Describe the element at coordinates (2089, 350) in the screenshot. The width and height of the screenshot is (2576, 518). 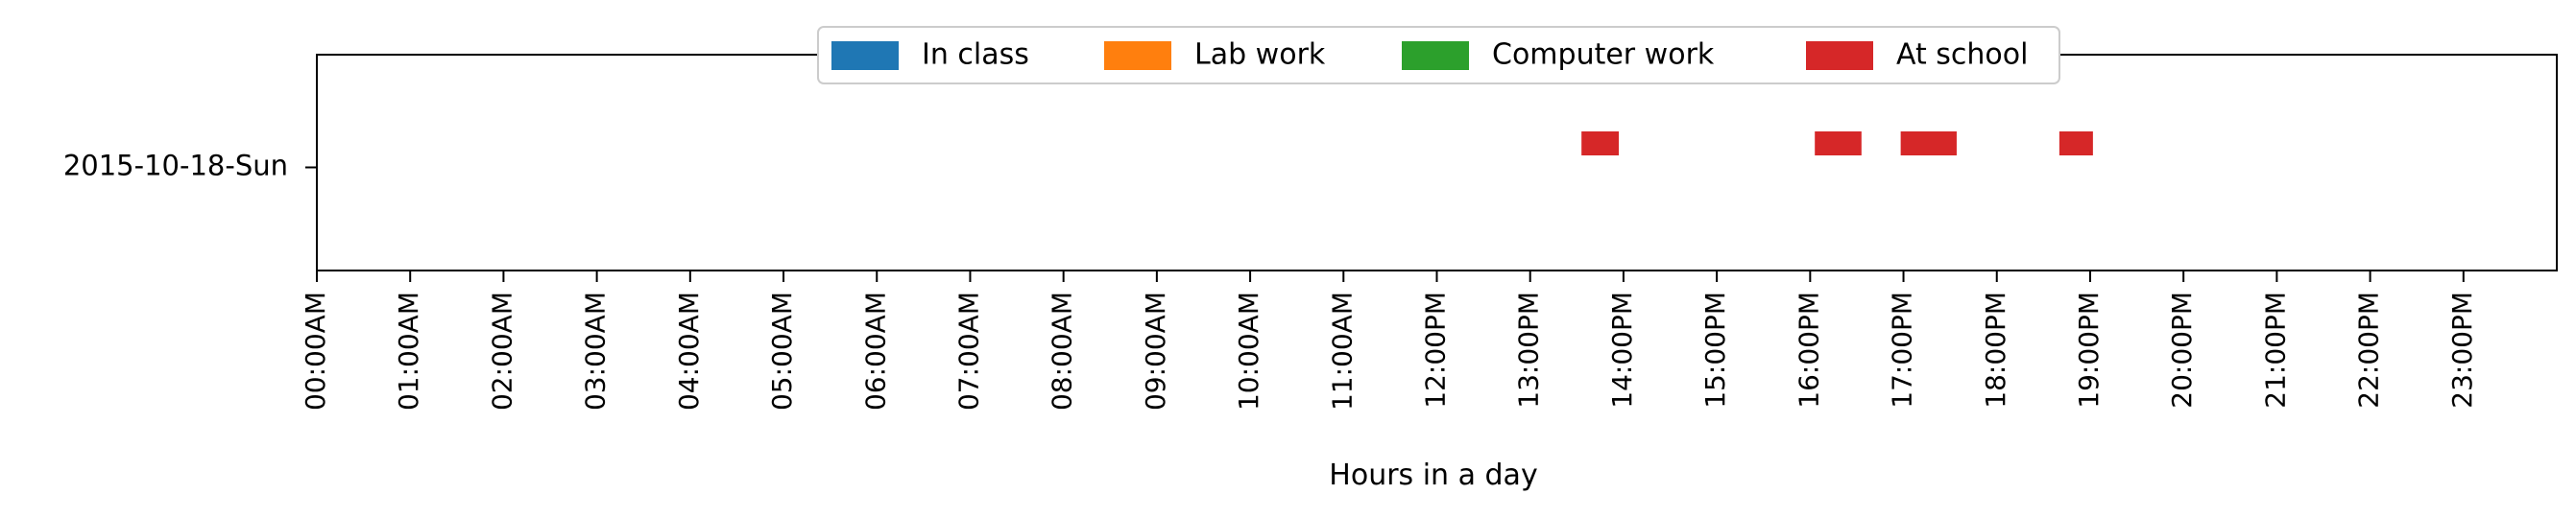
I see `x-tick-label: 19:00PM` at that location.